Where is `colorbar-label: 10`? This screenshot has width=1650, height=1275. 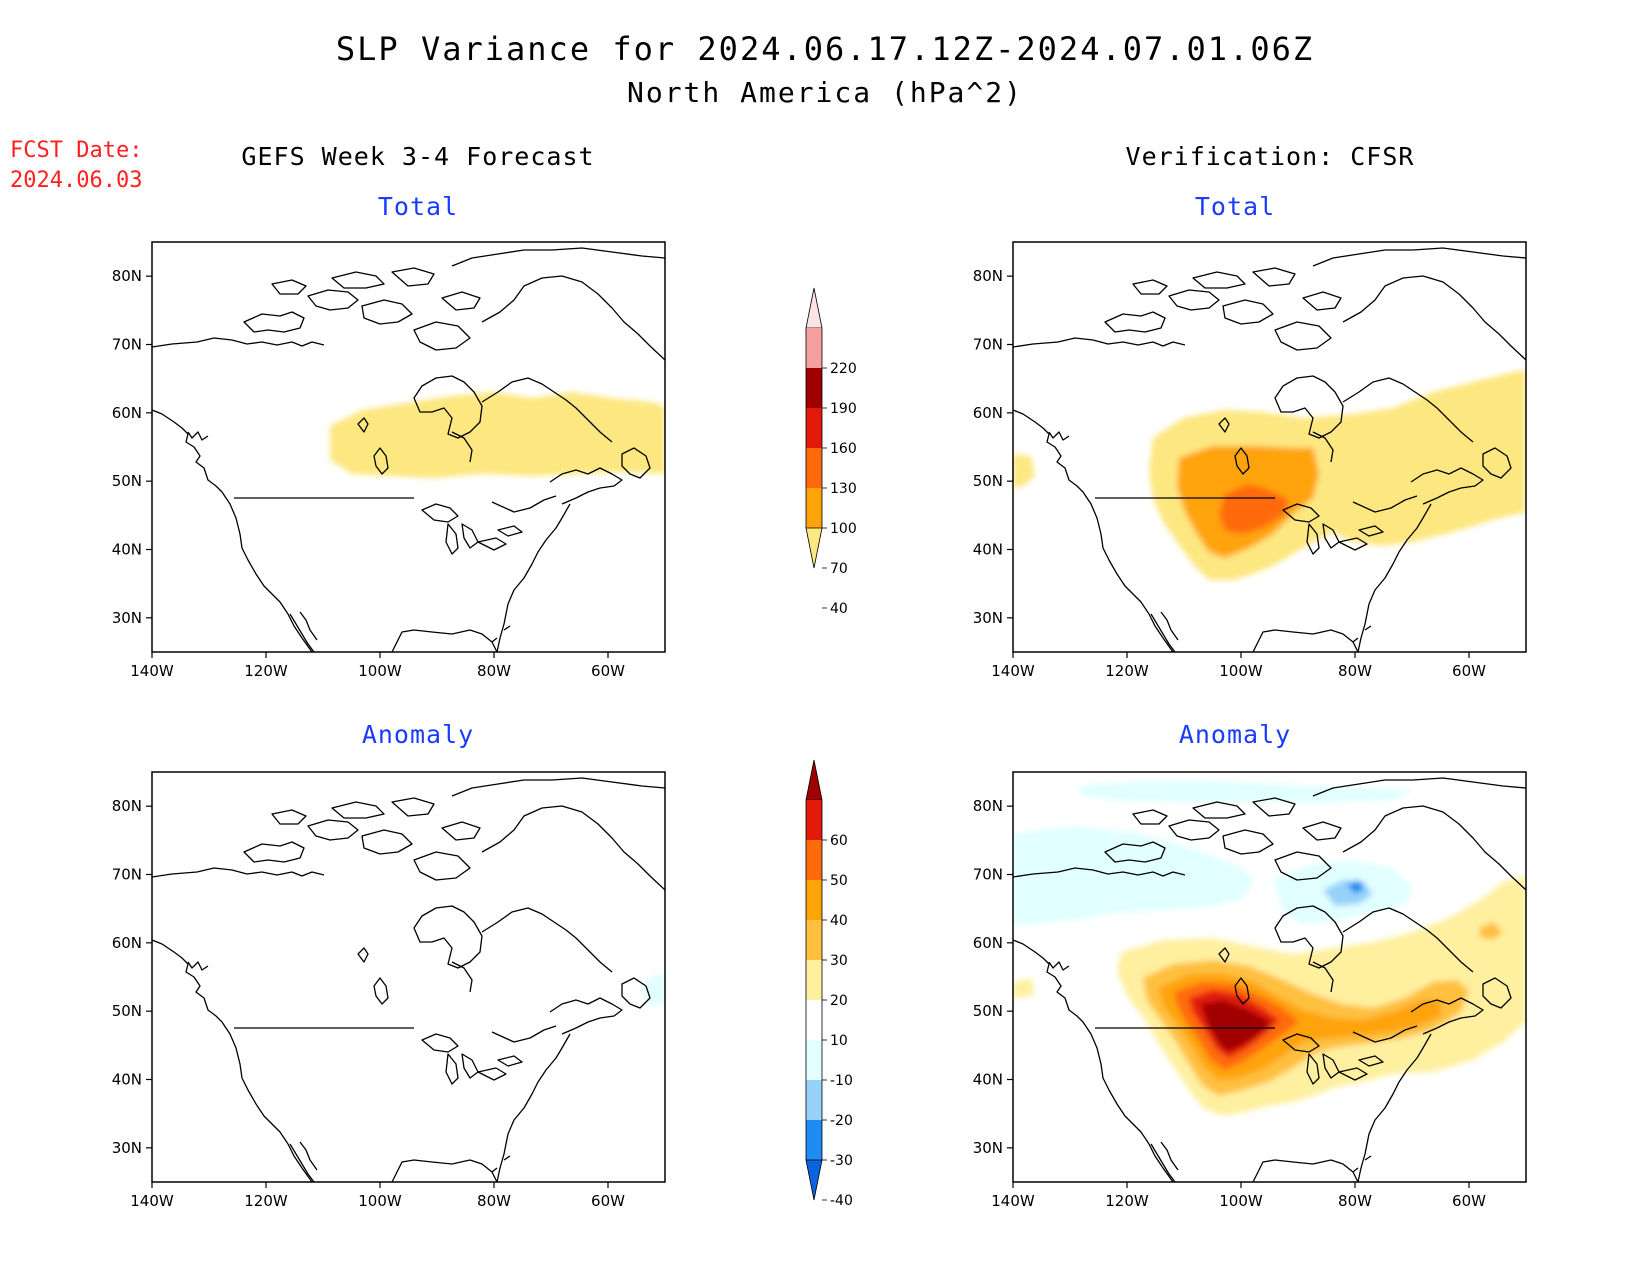 colorbar-label: 10 is located at coordinates (839, 1041).